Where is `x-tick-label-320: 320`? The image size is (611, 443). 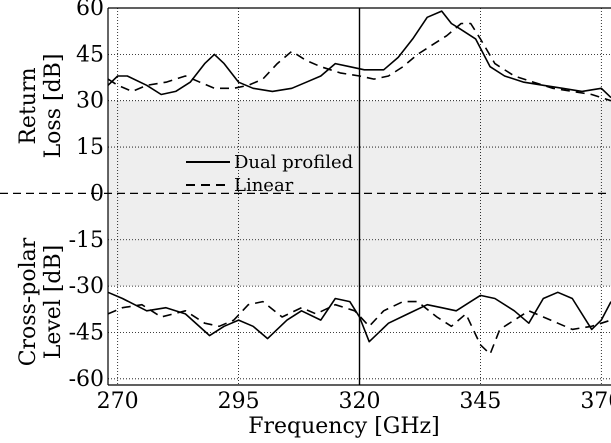
x-tick-label-320: 320 is located at coordinates (360, 401).